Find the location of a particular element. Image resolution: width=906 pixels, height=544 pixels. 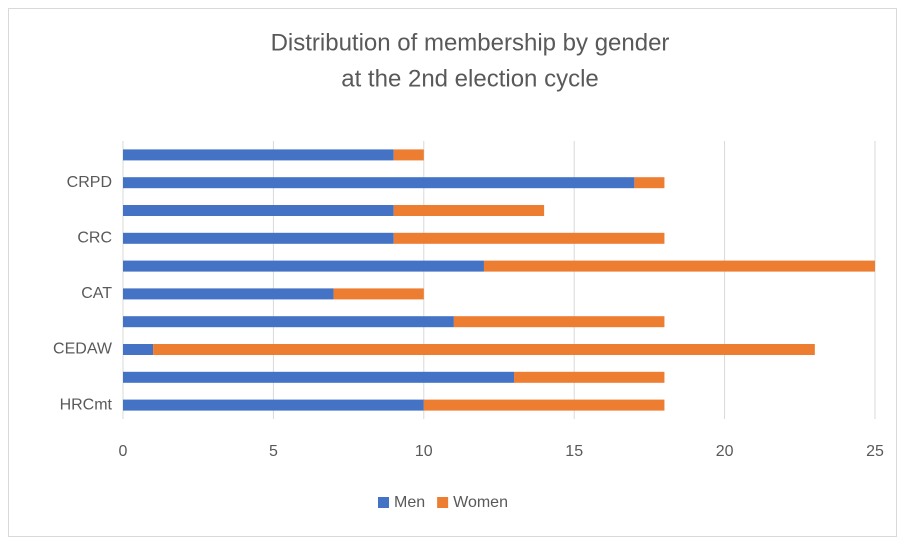

chart-title: at the 2nd election cycle is located at coordinates (470, 78).